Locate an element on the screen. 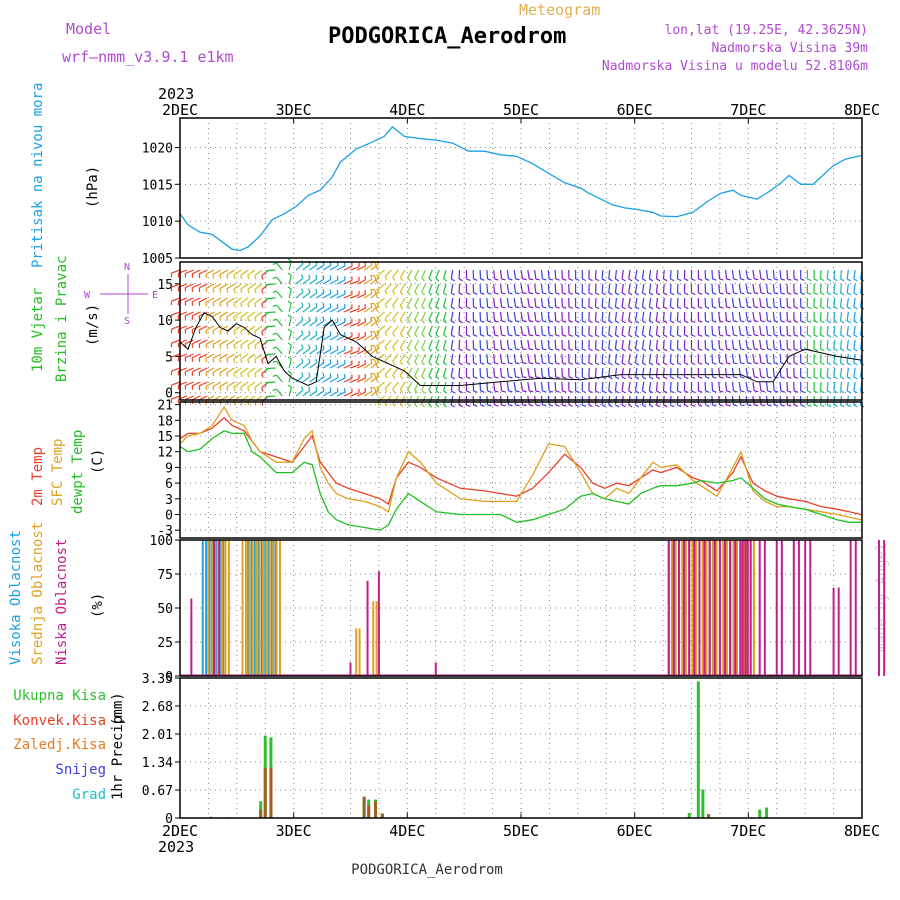  precip-panel: 00.671.342.012.683.35 is located at coordinates (502, 749).